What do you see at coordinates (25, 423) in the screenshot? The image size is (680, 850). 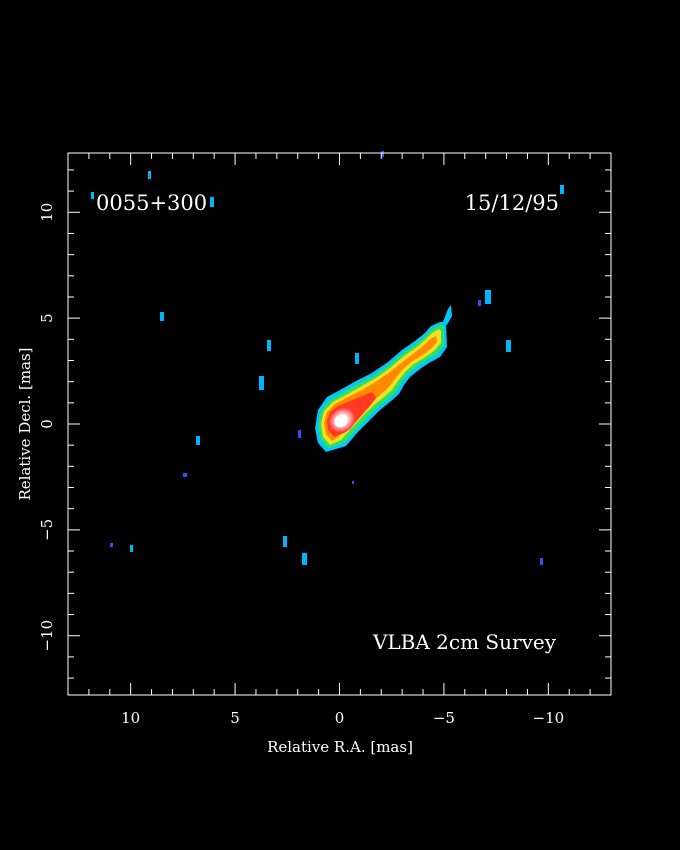 I see `y-axis-label: Relative Decl. [mas]` at bounding box center [25, 423].